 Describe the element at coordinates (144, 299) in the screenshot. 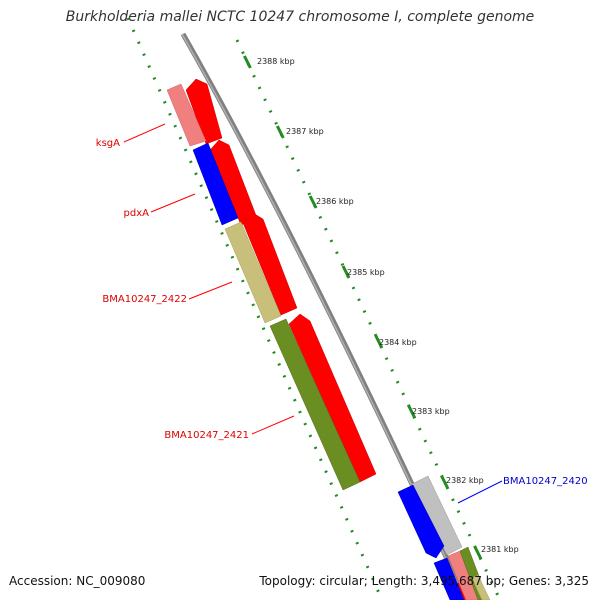

I see `gene-label-BMA10247_2422: BMA10247_2422` at that location.